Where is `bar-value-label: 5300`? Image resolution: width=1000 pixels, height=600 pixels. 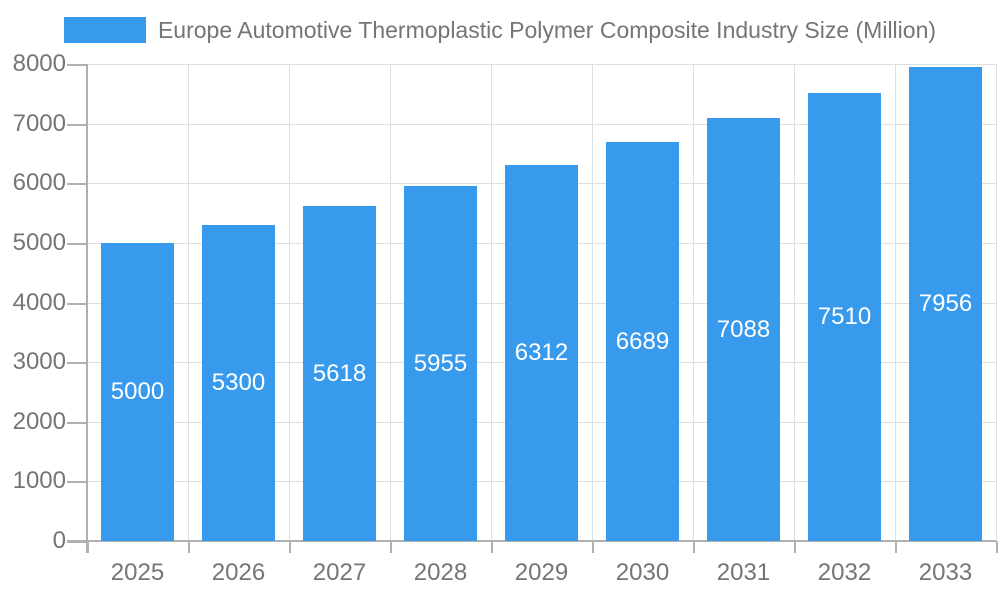
bar-value-label: 5300 is located at coordinates (238, 382).